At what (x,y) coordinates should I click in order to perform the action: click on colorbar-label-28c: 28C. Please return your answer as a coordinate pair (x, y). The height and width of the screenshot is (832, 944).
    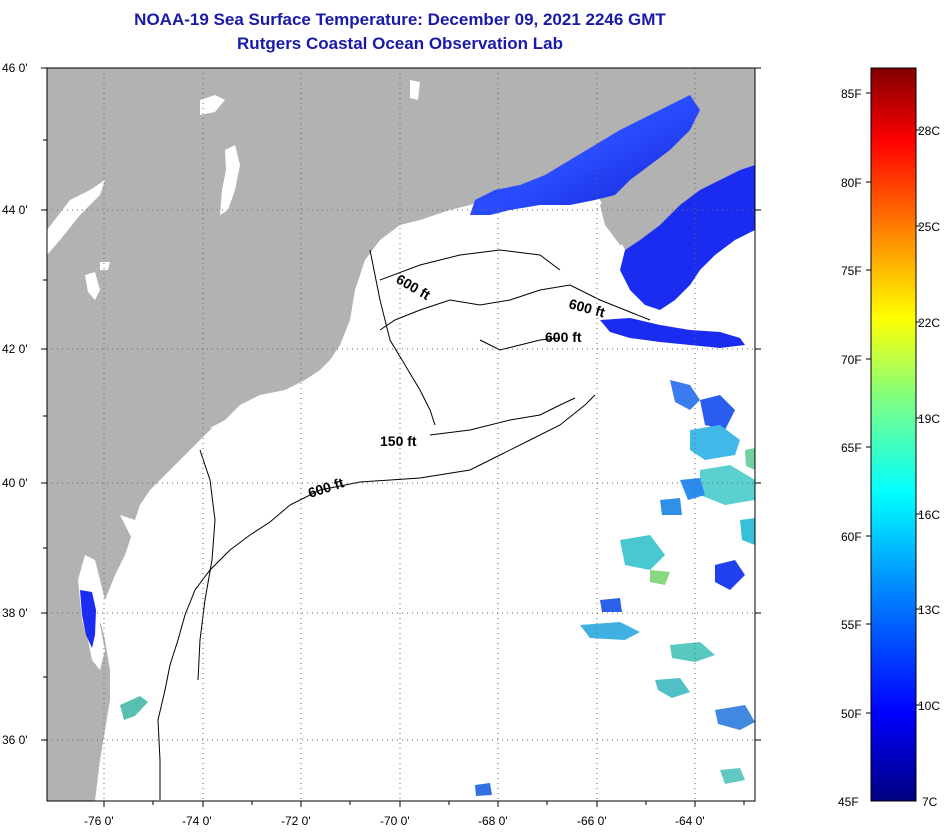
    Looking at the image, I should click on (929, 131).